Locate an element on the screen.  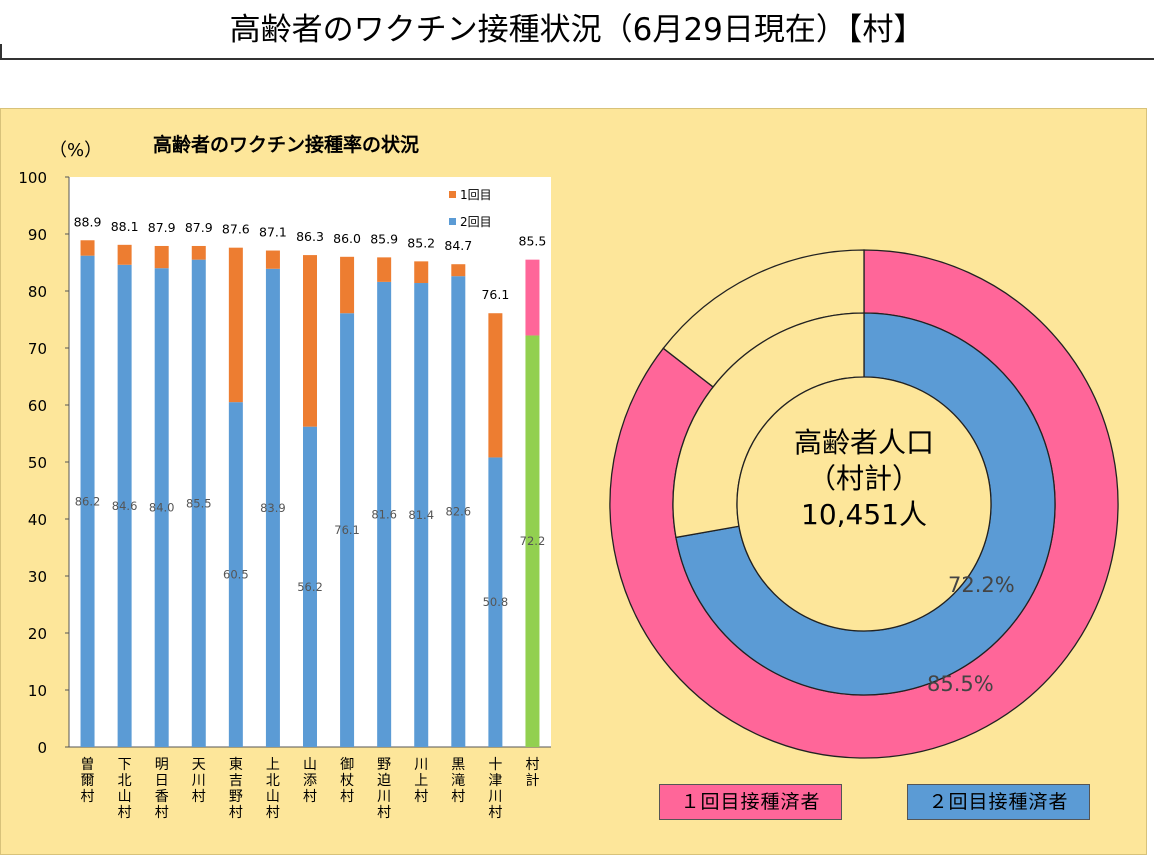
legend-swatch-second is located at coordinates (452, 221).